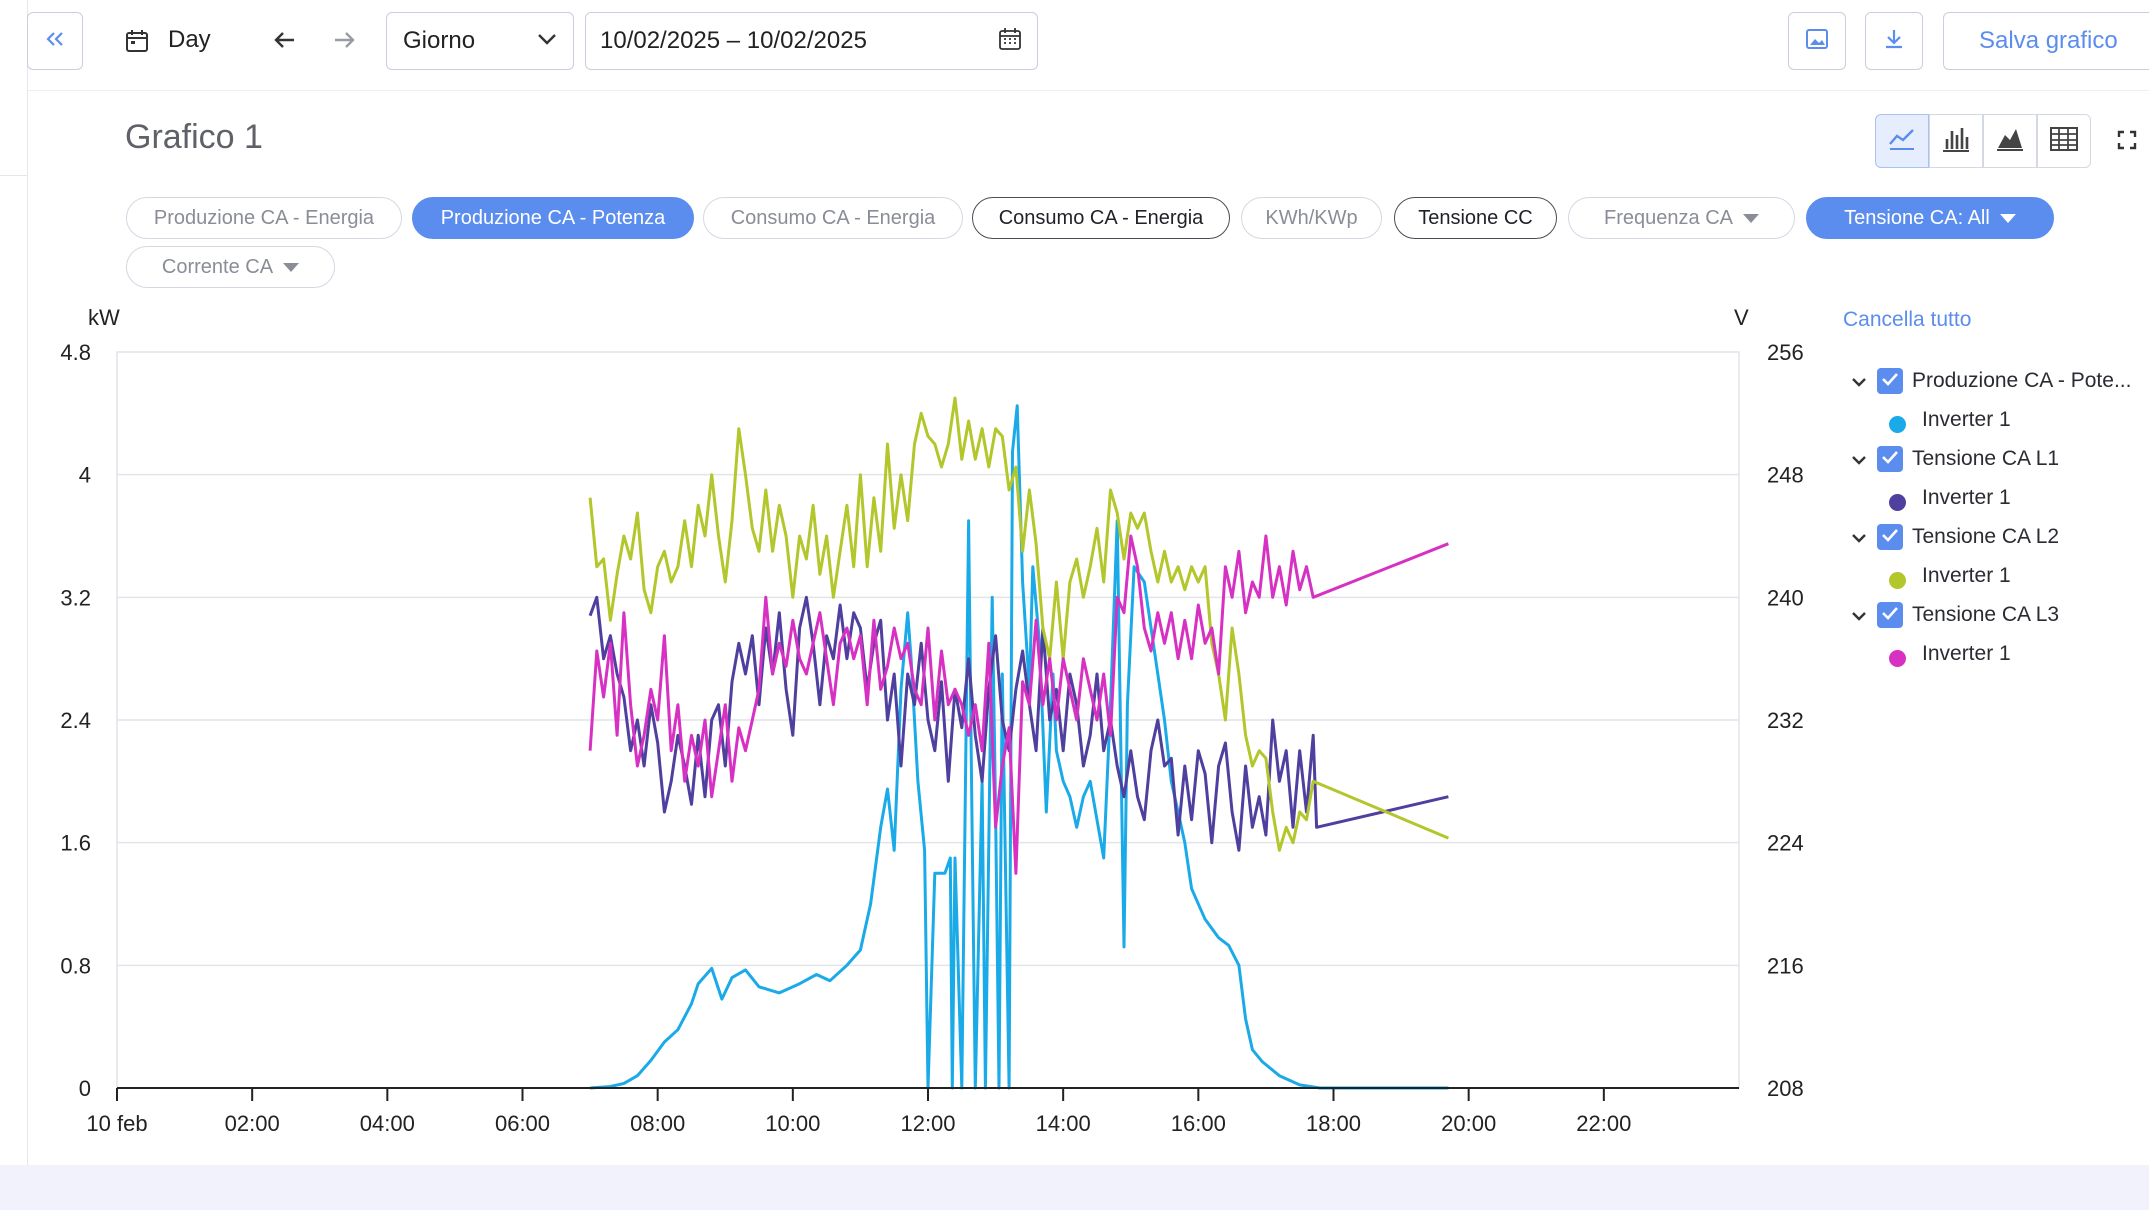 The height and width of the screenshot is (1210, 2149). I want to click on line-chart-button, so click(1902, 141).